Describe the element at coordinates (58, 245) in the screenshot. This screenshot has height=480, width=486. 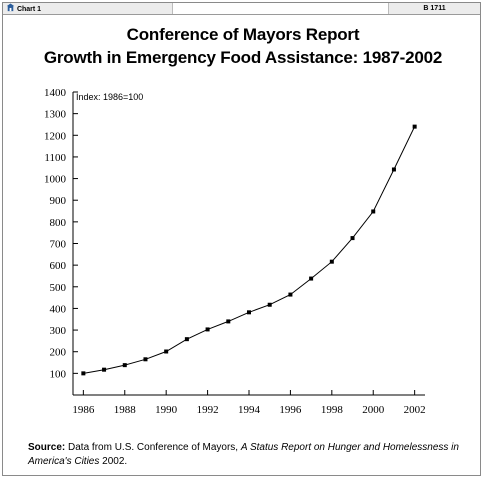
I see `y-tick-label: 700` at that location.